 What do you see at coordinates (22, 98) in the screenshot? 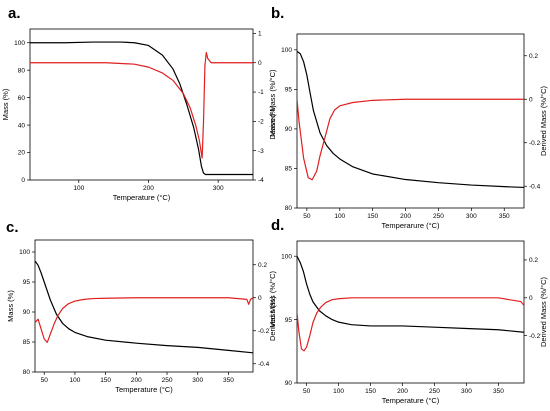
I see `y-tick-label: 60` at bounding box center [22, 98].